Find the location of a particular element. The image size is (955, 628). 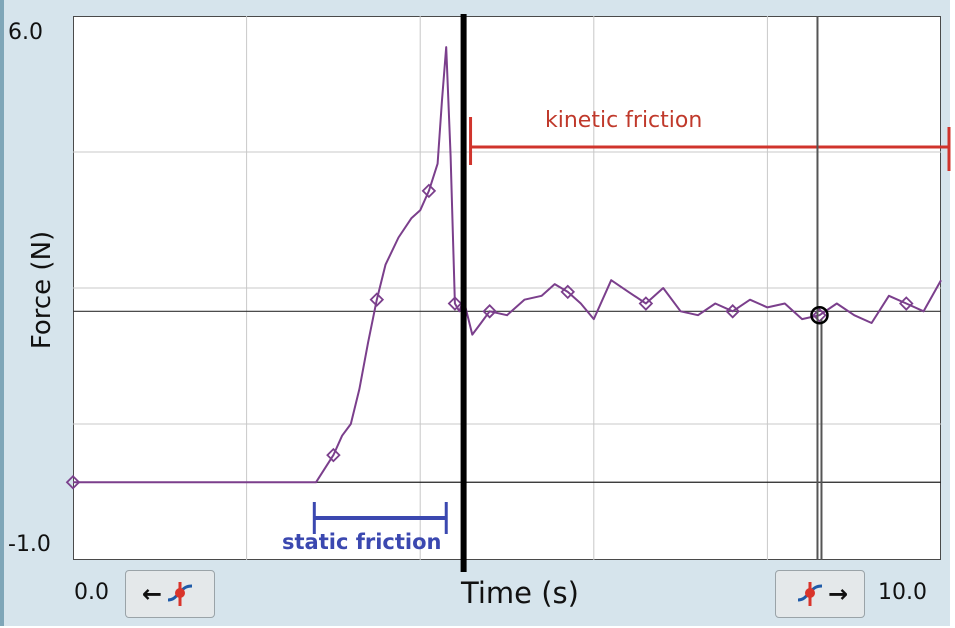

x-min-label: 0.0 is located at coordinates (91, 592).